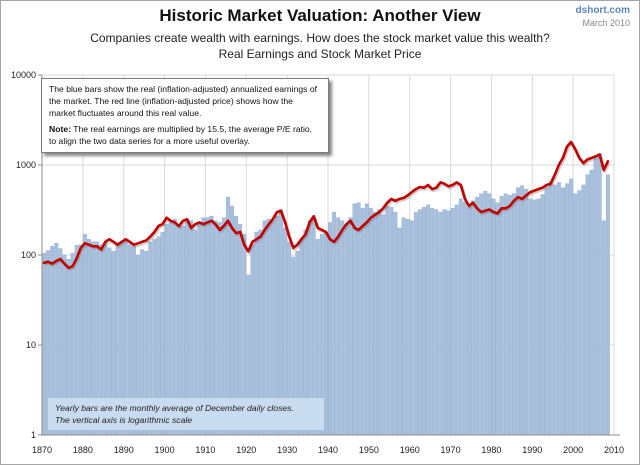 Image resolution: width=640 pixels, height=465 pixels. Describe the element at coordinates (124, 450) in the screenshot. I see `x-tick-label: 1890` at that location.